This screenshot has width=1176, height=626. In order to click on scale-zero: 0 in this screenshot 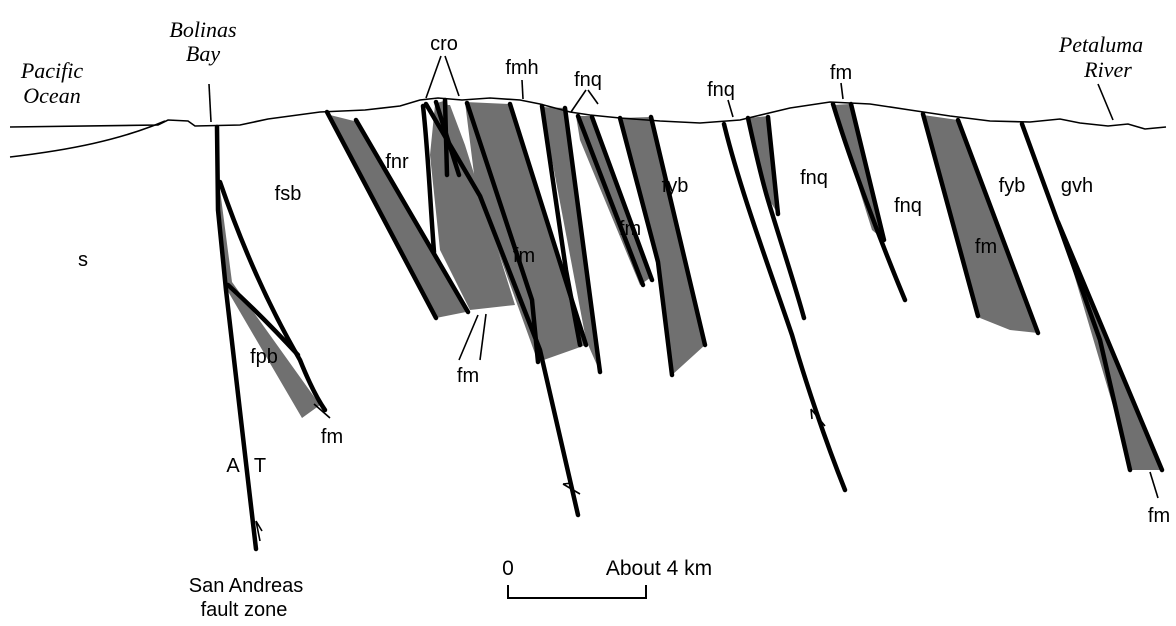, I will do `click(508, 568)`.